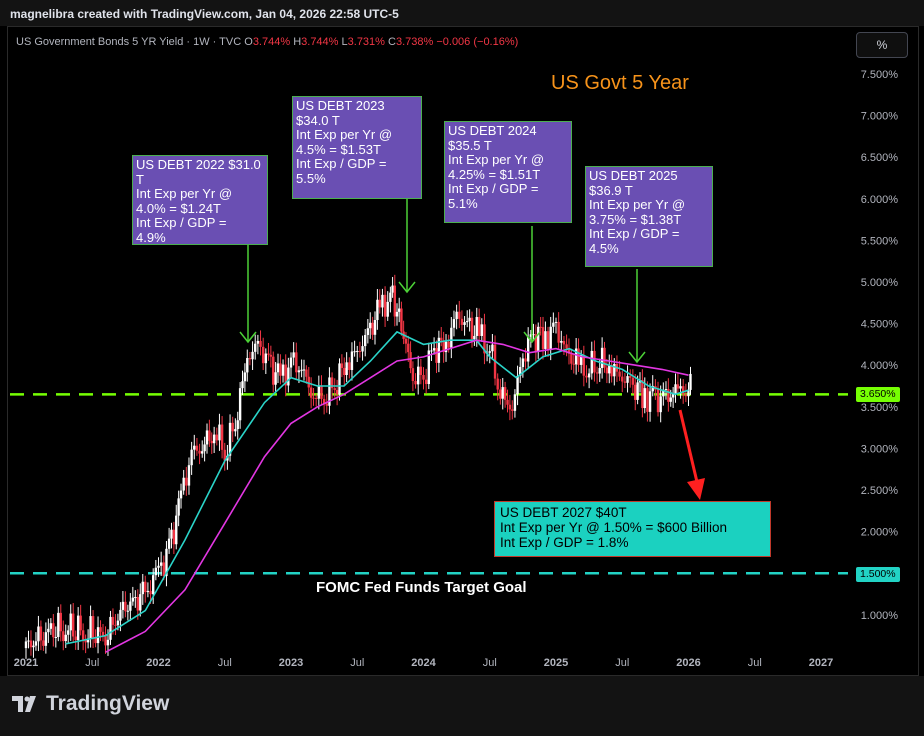 This screenshot has width=924, height=736. I want to click on y-tick-label: 6.500%, so click(880, 158).